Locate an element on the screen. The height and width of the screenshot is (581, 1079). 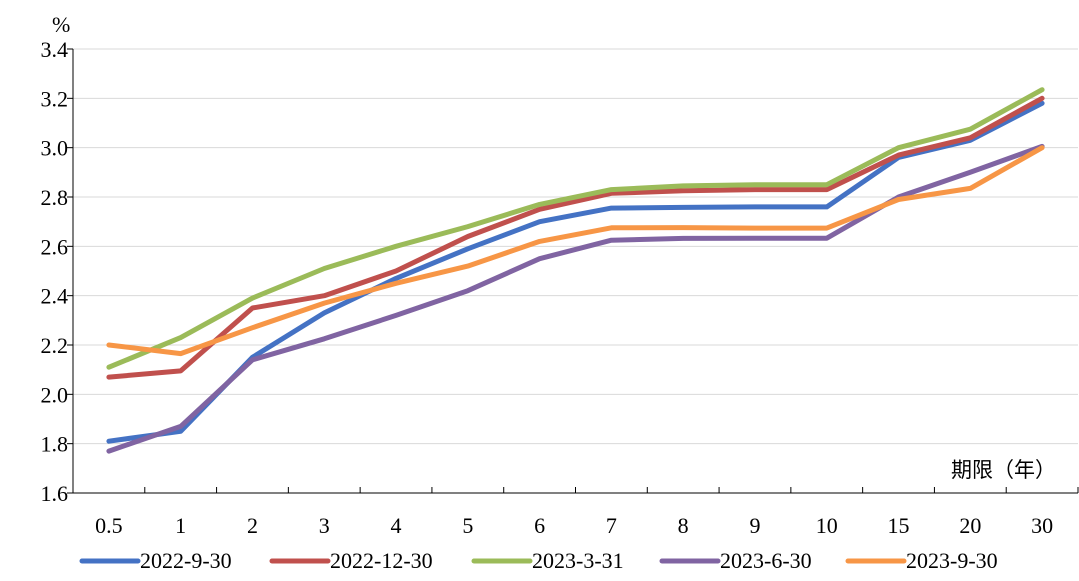
y-tick-label: 3.4 is located at coordinates (55, 49).